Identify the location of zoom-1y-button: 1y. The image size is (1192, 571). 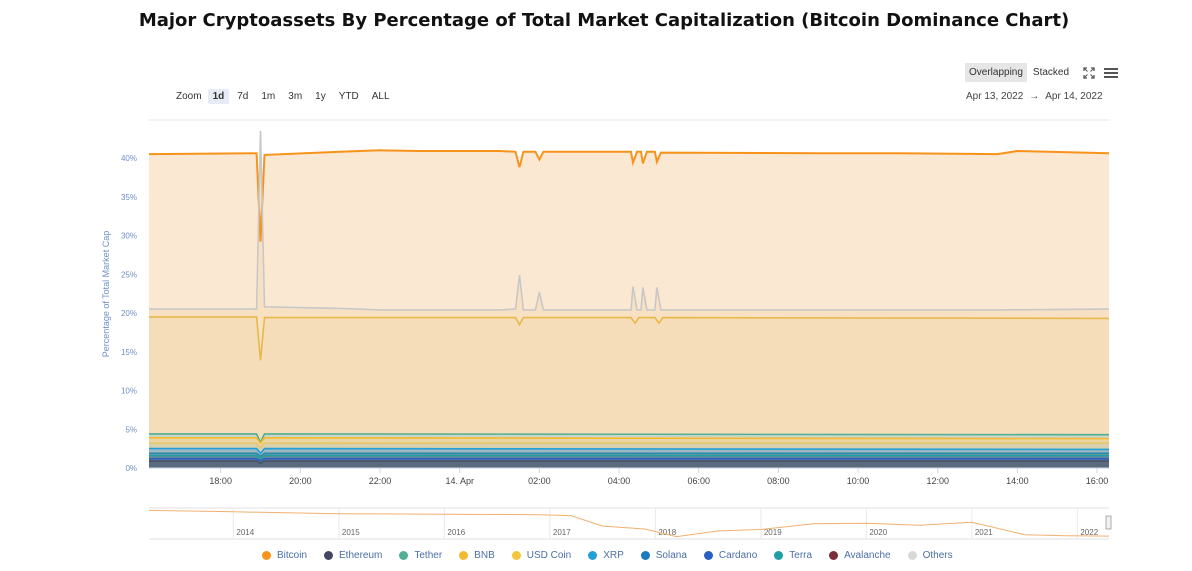
(320, 96).